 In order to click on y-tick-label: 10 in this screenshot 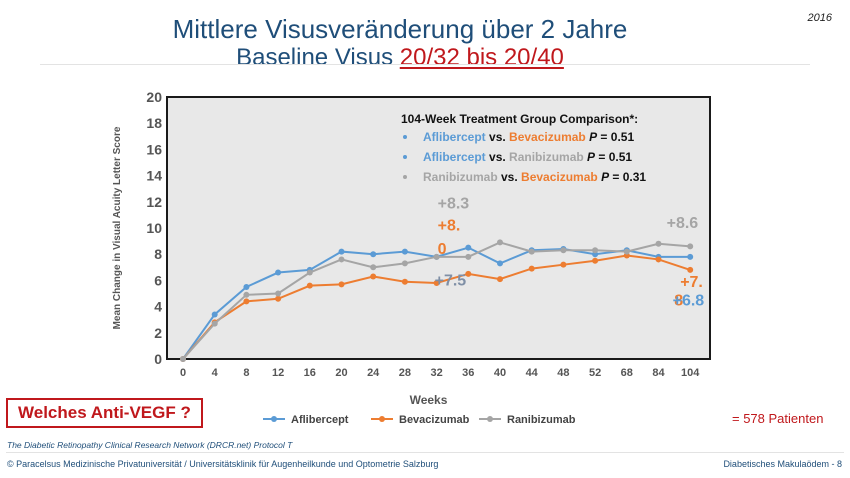, I will do `click(154, 228)`.